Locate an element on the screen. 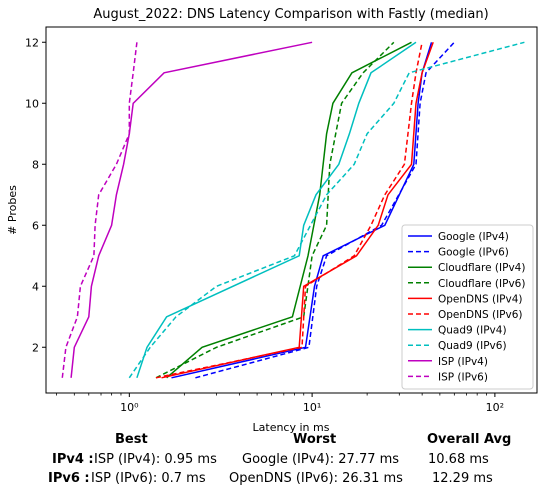 The image size is (548, 496). x-tick-label-1: 10¹ is located at coordinates (312, 407).